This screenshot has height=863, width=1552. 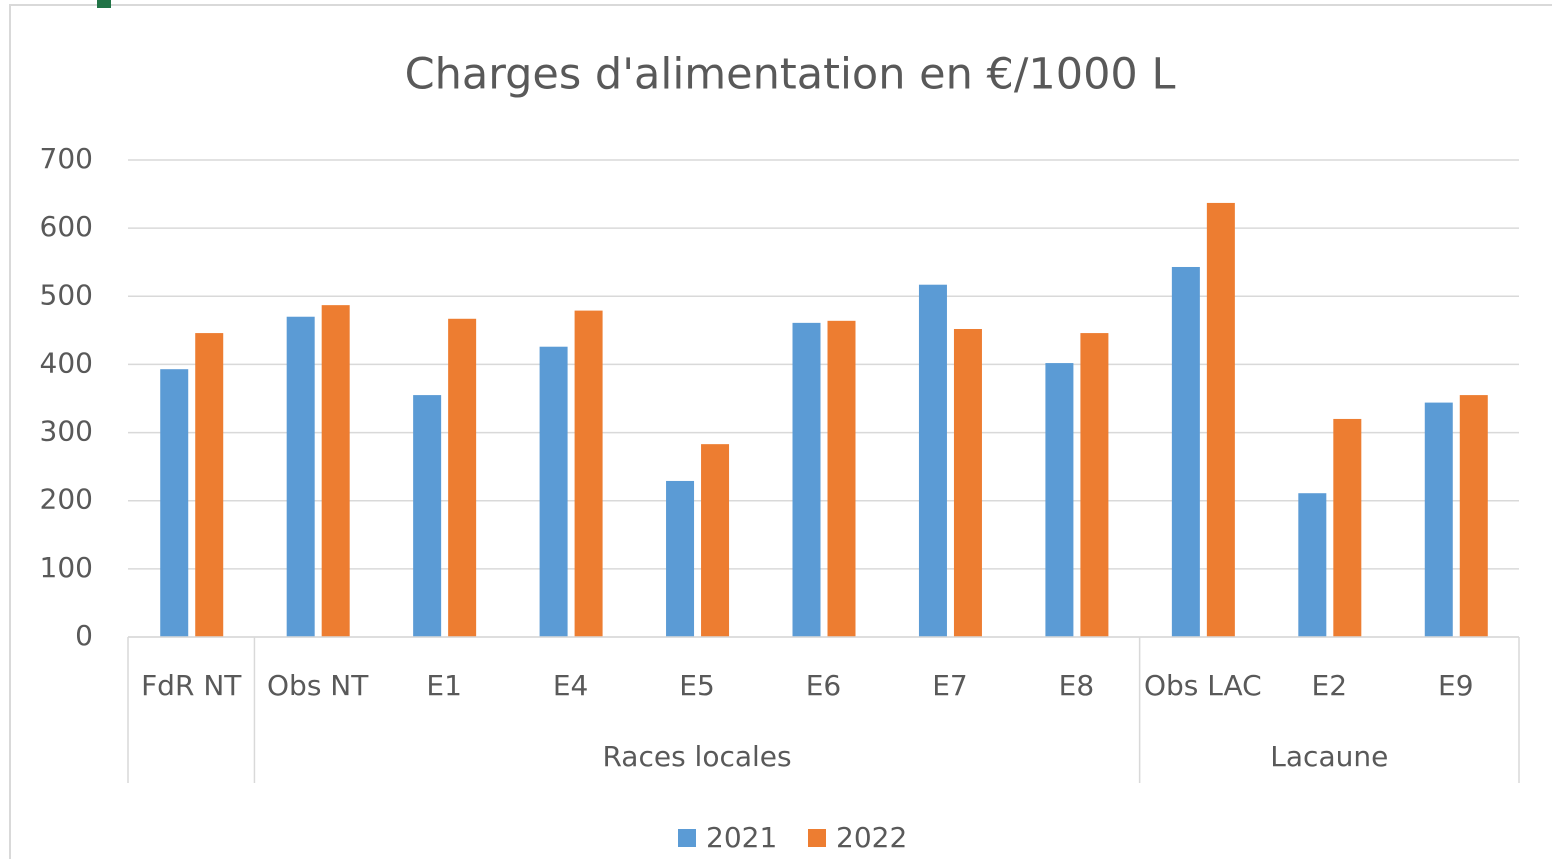 What do you see at coordinates (104, 4) in the screenshot?
I see `corner-marker` at bounding box center [104, 4].